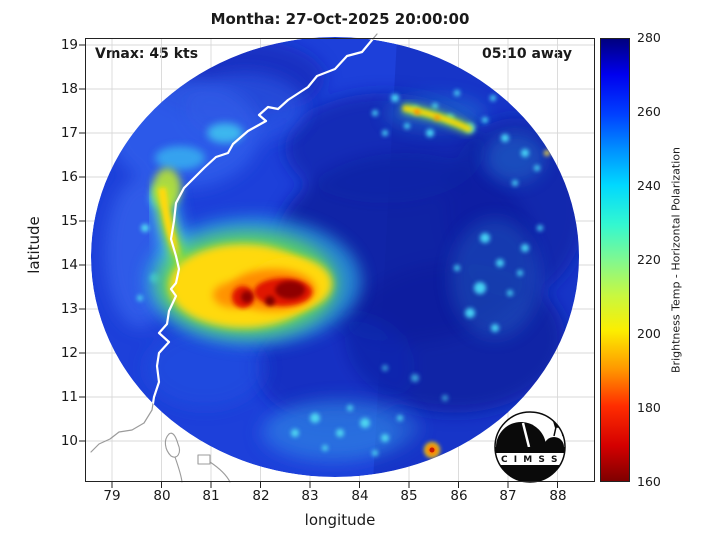 Image resolution: width=720 pixels, height=540 pixels. I want to click on colorbar-tick-label: 160, so click(649, 481).